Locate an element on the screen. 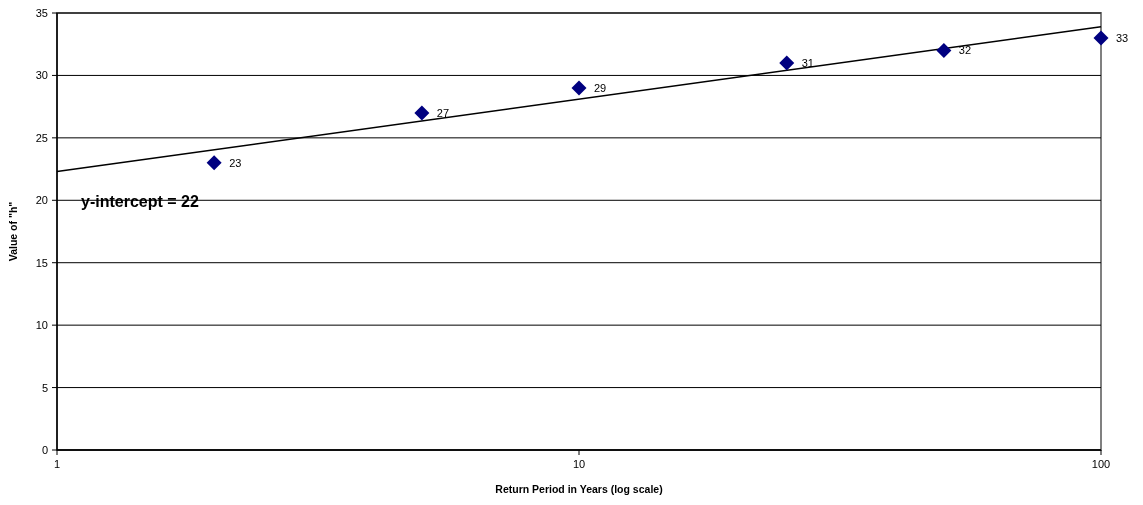 This screenshot has width=1143, height=505. y-tick-label: 25 is located at coordinates (41, 137).